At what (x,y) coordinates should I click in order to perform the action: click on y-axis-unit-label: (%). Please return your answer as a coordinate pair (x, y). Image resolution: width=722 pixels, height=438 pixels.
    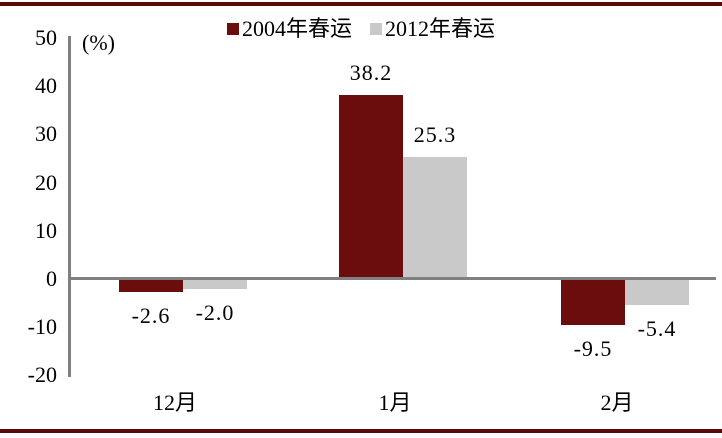
    Looking at the image, I should click on (98, 42).